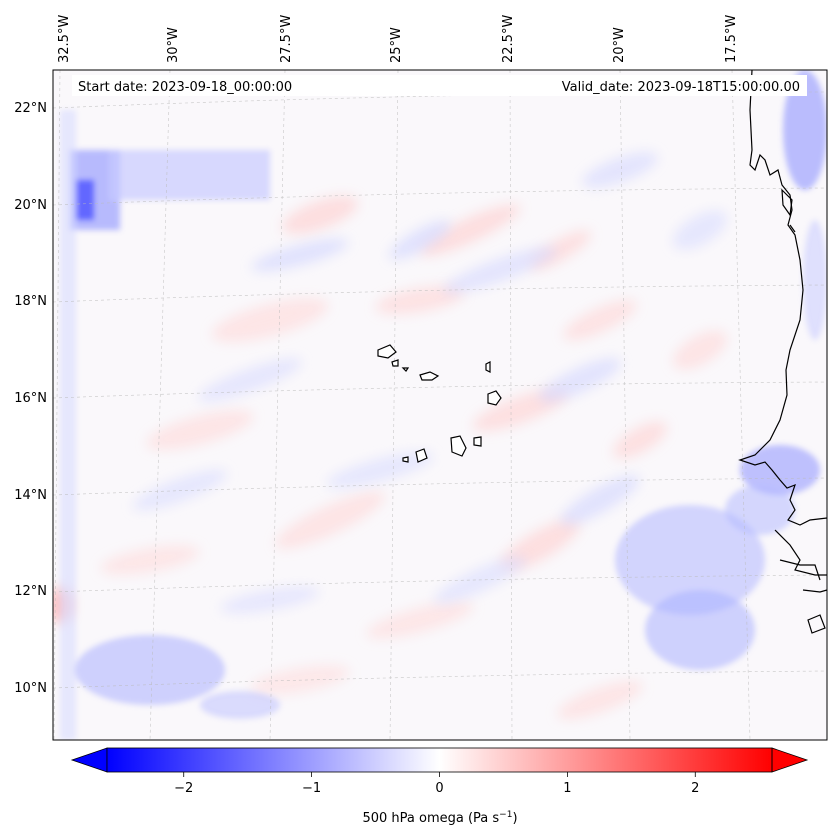 The image size is (837, 839). What do you see at coordinates (30, 495) in the screenshot?
I see `lat-label-14n: 14°N` at bounding box center [30, 495].